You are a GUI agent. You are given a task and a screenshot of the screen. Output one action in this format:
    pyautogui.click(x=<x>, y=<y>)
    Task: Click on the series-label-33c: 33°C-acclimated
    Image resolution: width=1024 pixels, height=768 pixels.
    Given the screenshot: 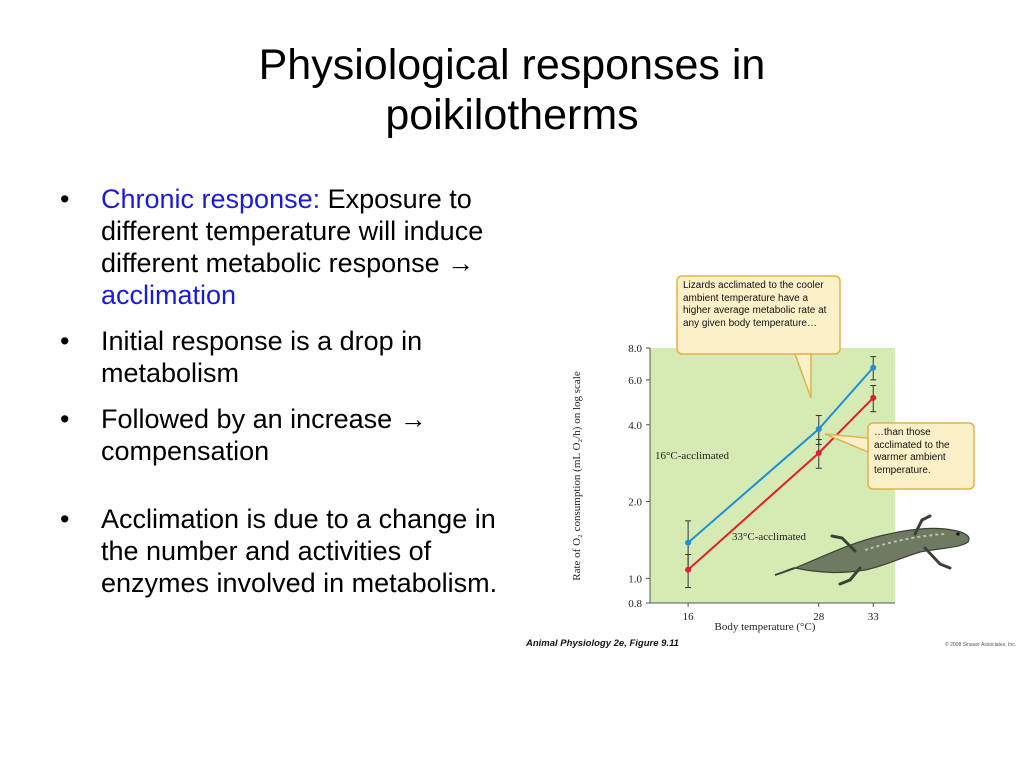 What is the action you would take?
    pyautogui.click(x=769, y=537)
    